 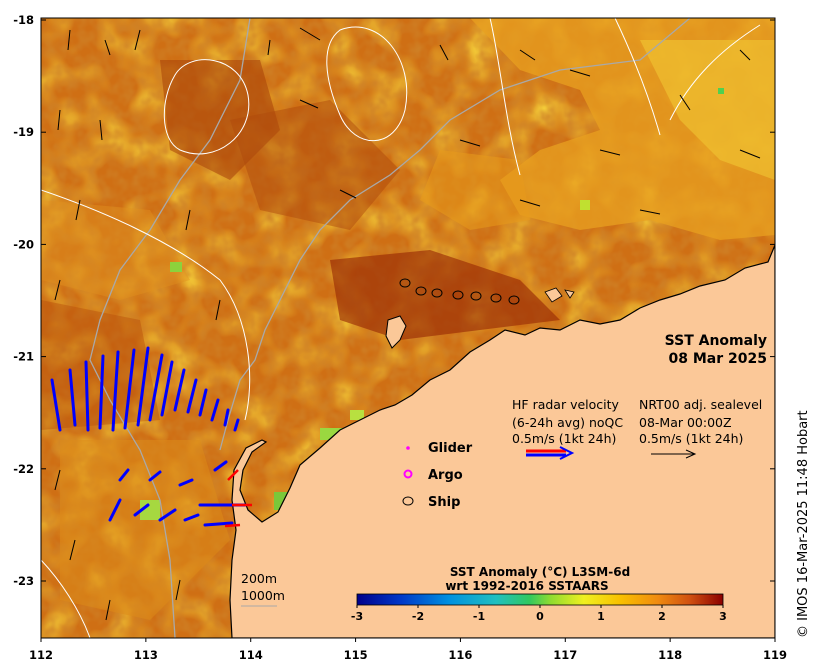 I want to click on map-title-line2: 08 Mar 2025, so click(x=718, y=359).